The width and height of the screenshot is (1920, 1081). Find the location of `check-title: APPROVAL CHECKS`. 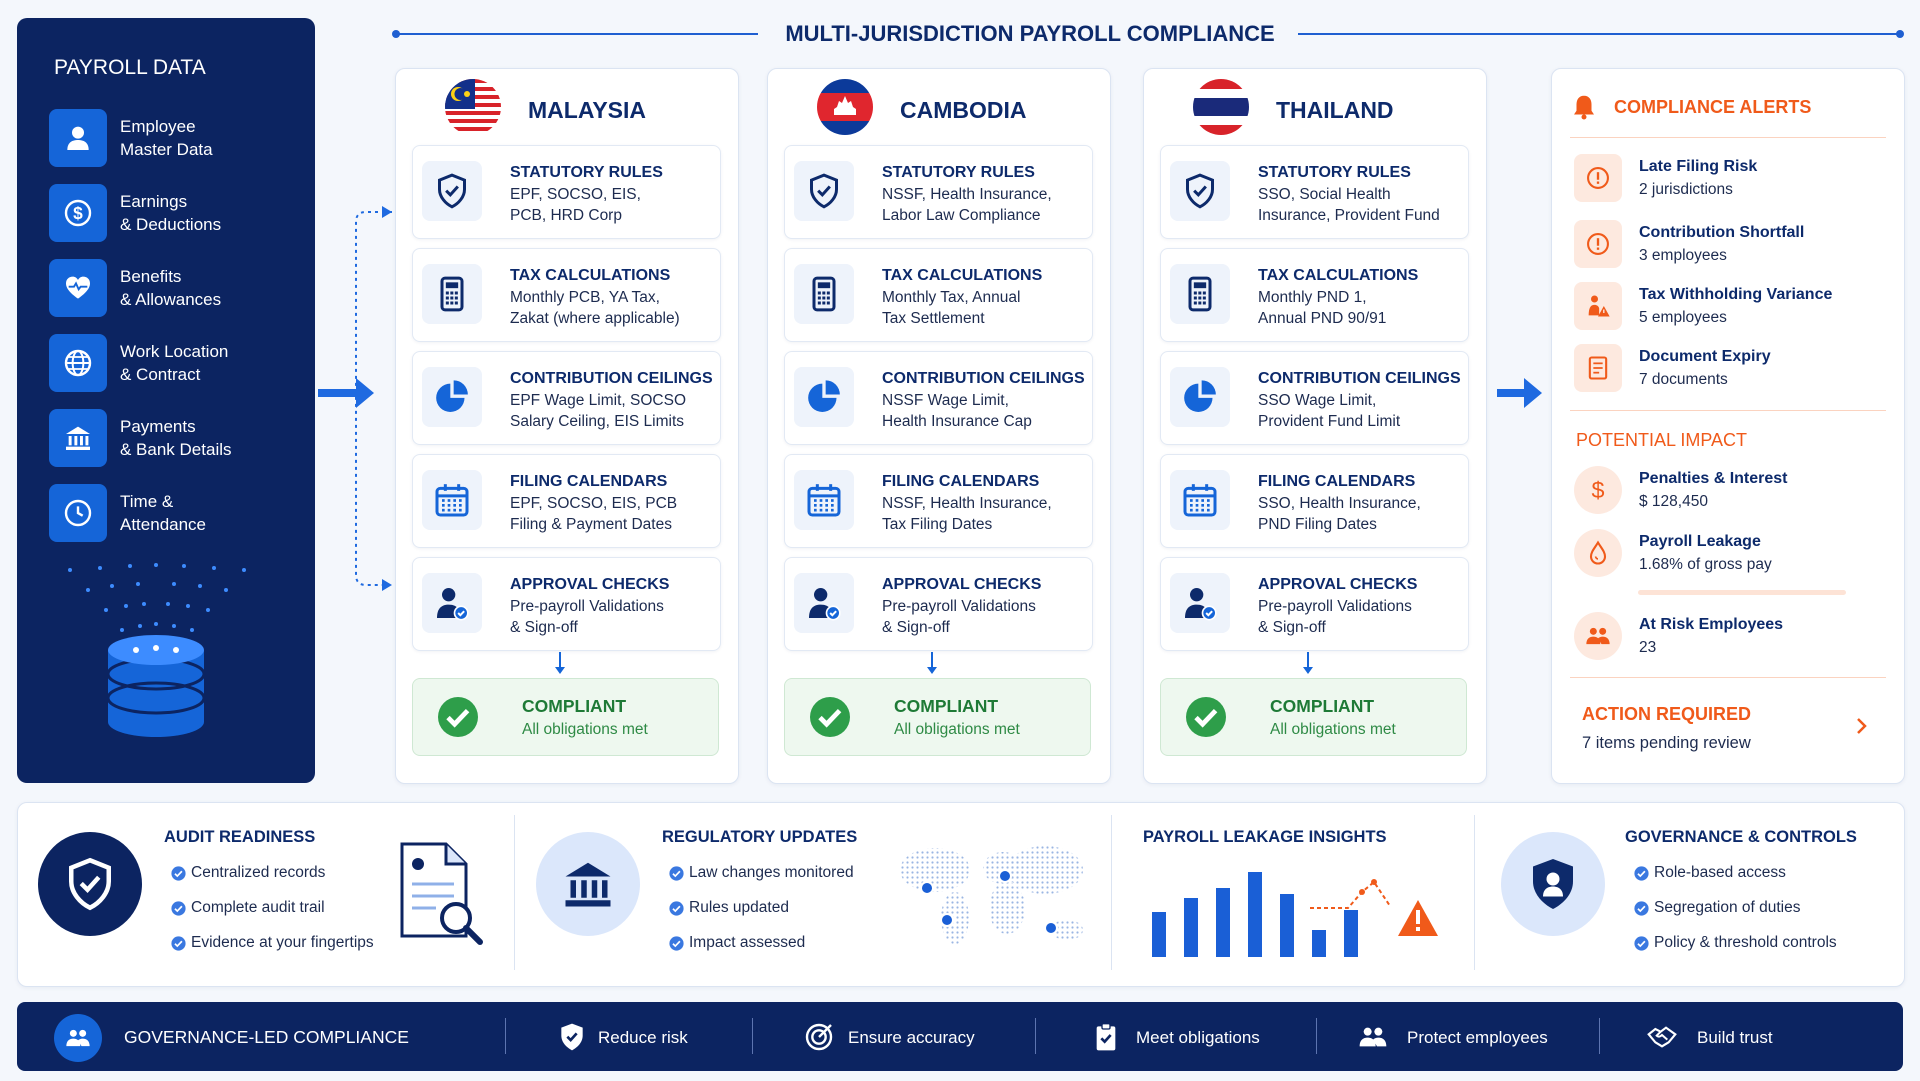

check-title: APPROVAL CHECKS is located at coordinates (1338, 584).